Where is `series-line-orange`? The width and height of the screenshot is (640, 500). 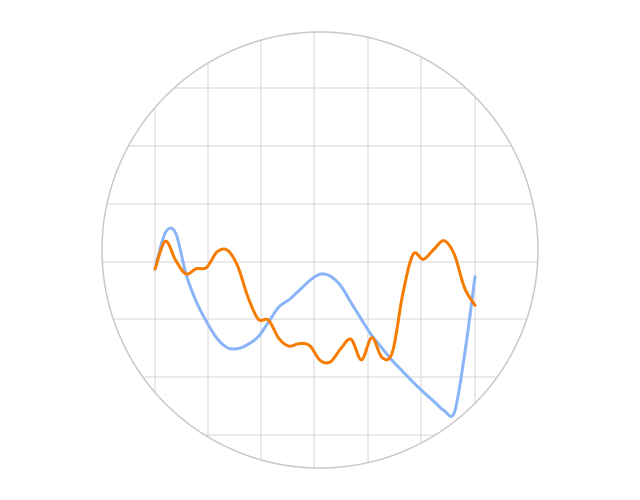
series-line-orange is located at coordinates (315, 302).